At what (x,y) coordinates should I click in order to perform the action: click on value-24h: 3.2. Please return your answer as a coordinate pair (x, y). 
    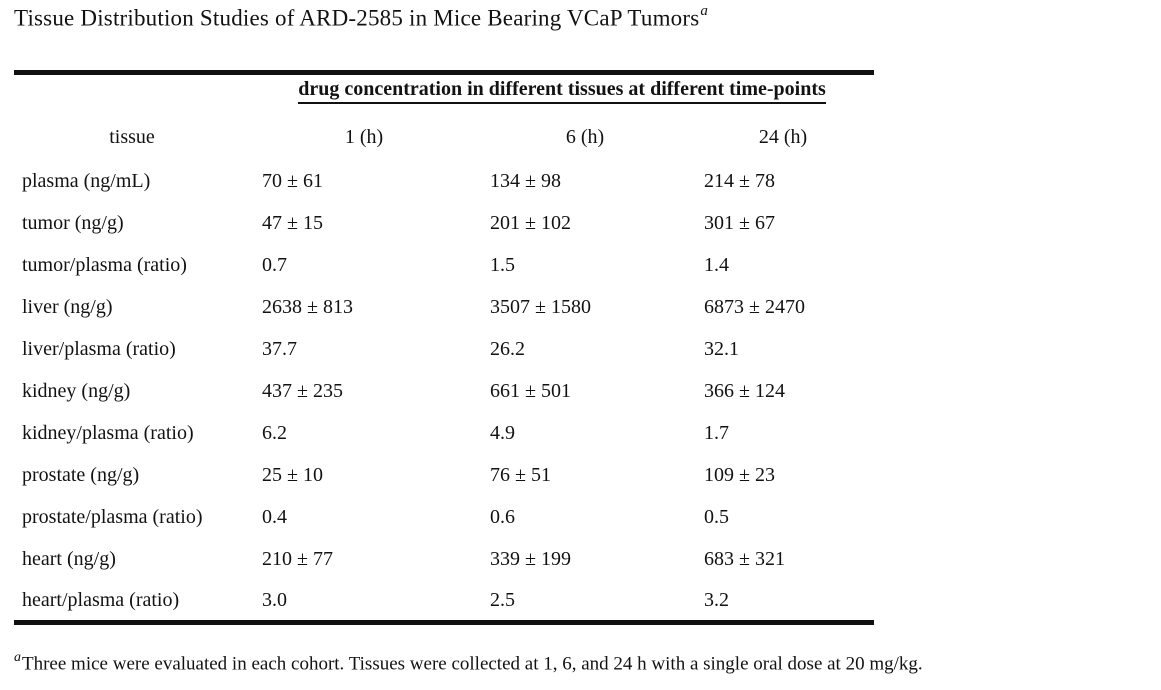
    Looking at the image, I should click on (716, 599).